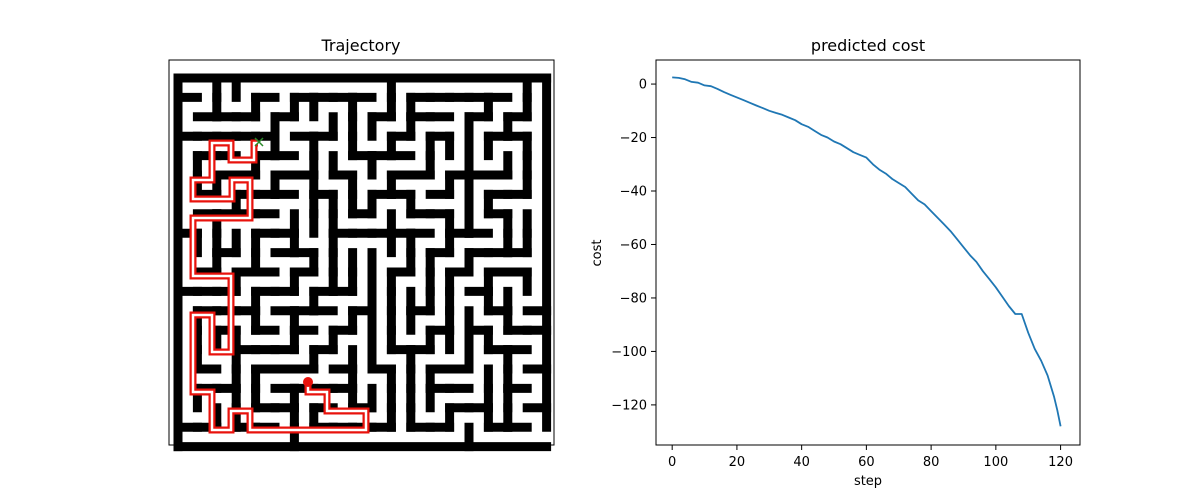 This screenshot has width=1200, height=500. I want to click on x-tick-label: 100, so click(995, 462).